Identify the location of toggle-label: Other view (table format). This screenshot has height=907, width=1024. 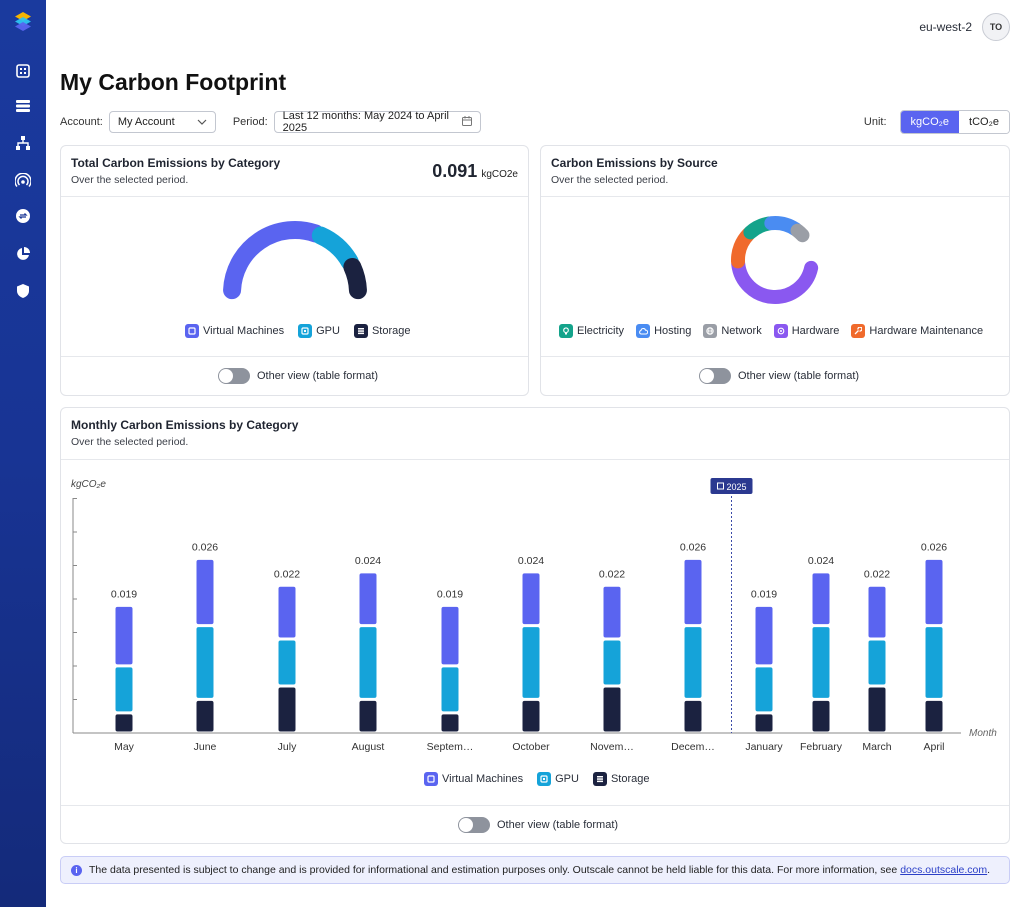
(799, 376).